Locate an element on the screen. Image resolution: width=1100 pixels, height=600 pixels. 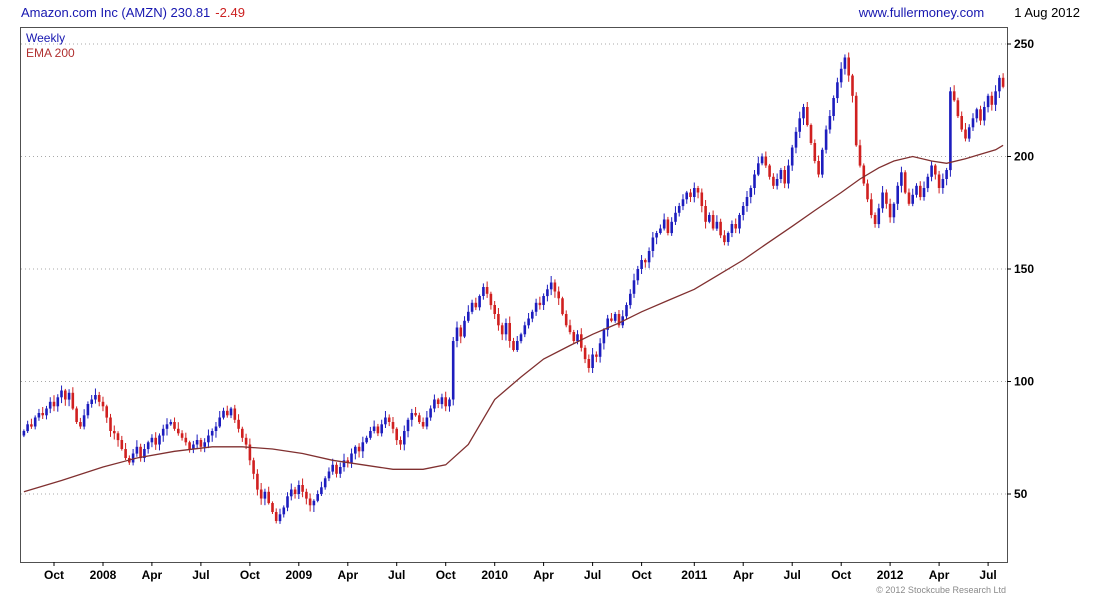
header-right: www.fullermoney.com 1 Aug 2012 is located at coordinates (969, 12).